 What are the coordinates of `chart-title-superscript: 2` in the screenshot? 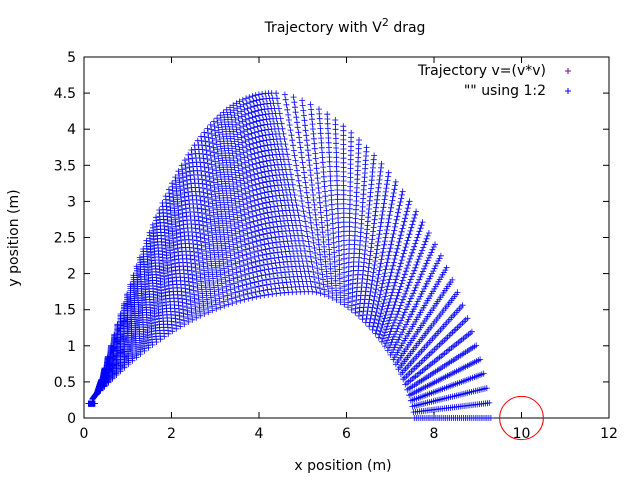 It's located at (385, 22).